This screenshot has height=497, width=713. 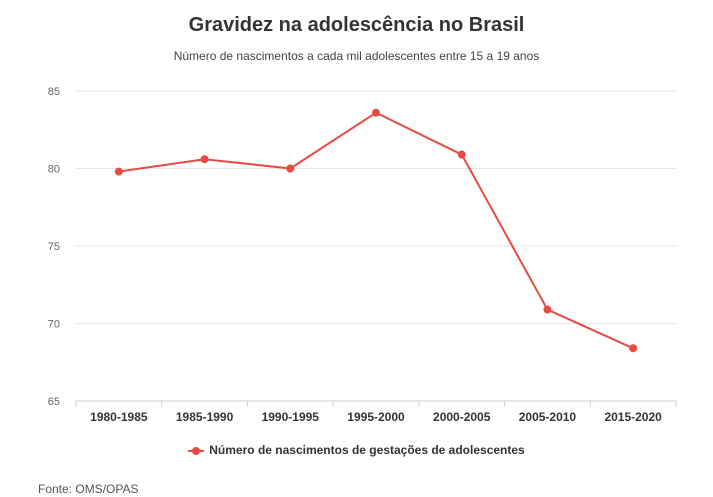 I want to click on y-tick-label: 80, so click(x=54, y=170).